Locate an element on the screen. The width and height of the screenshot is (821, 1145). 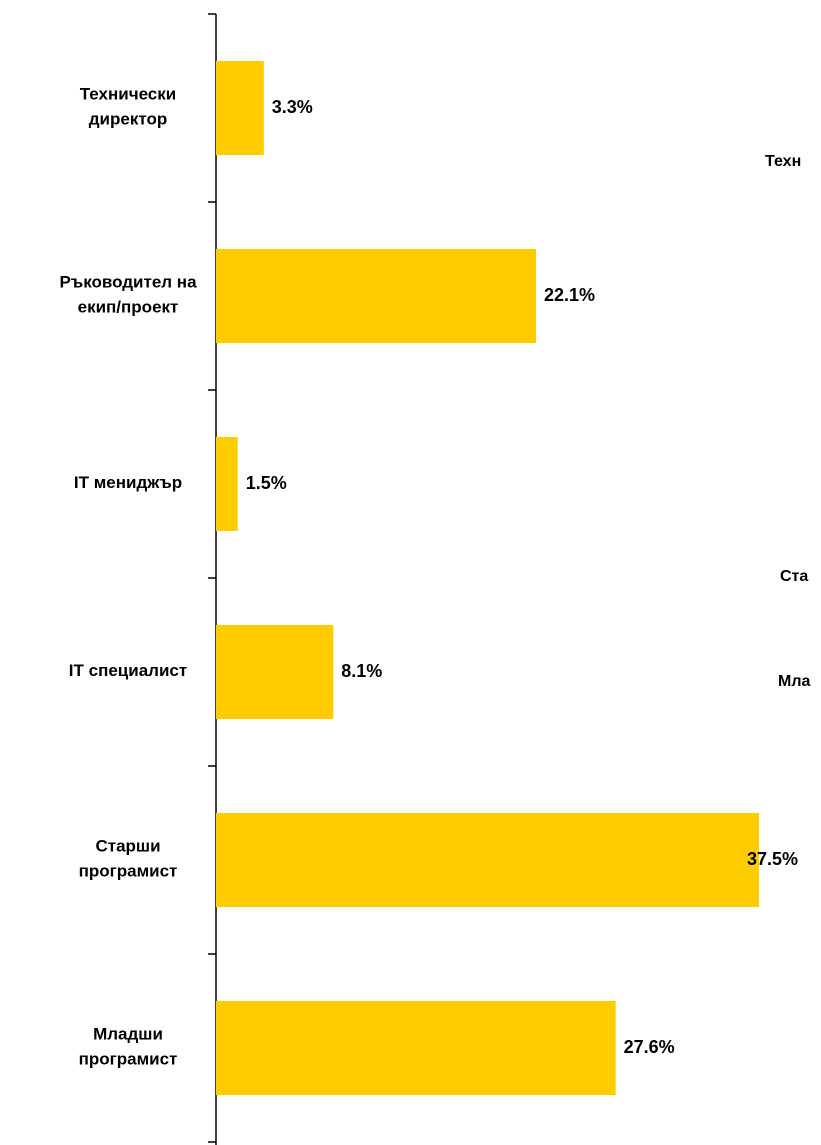
category-label: IT специалист is located at coordinates (128, 670).